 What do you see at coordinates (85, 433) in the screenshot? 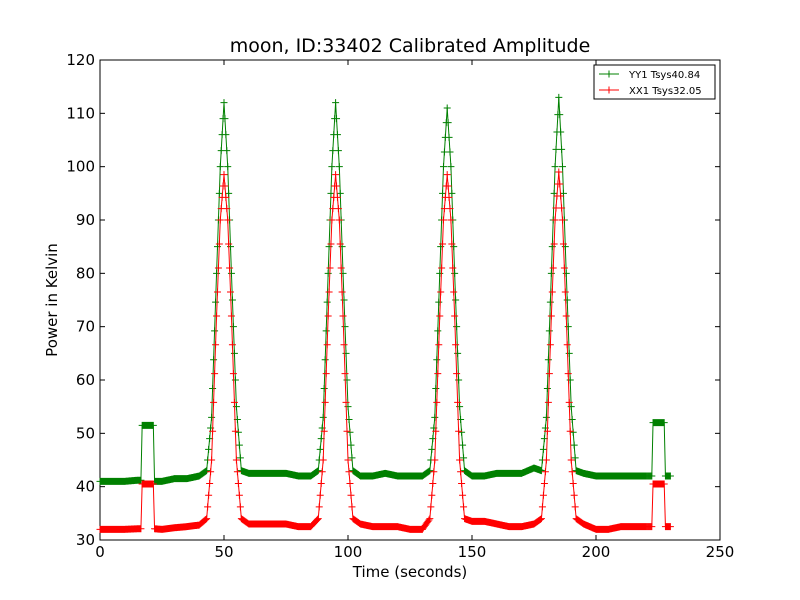
I see `y-tick-label: 50` at bounding box center [85, 433].